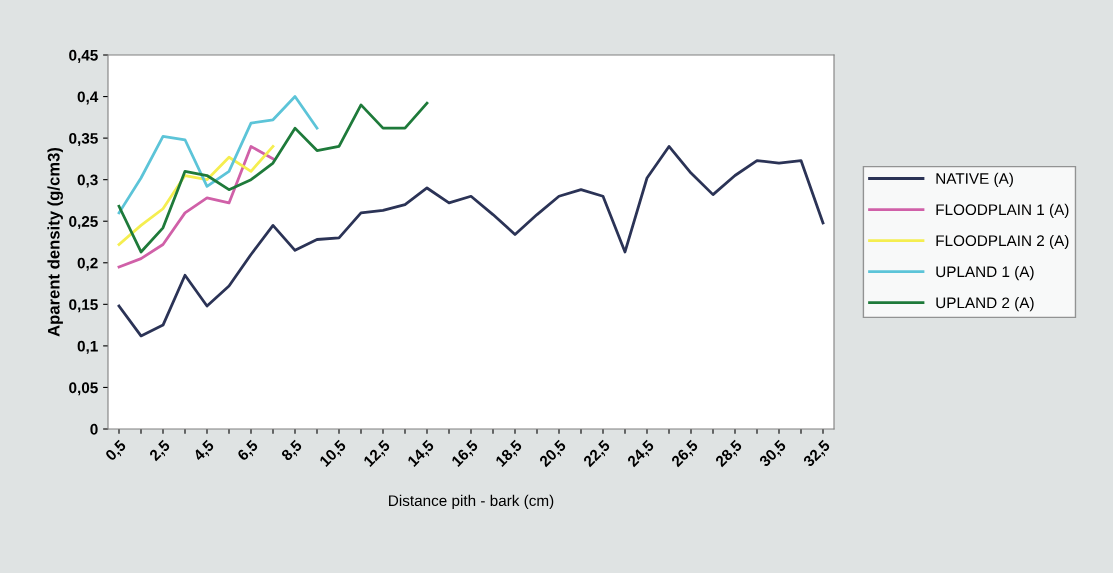 Image resolution: width=1113 pixels, height=573 pixels. What do you see at coordinates (87, 181) in the screenshot?
I see `y-tick-label: 0,3` at bounding box center [87, 181].